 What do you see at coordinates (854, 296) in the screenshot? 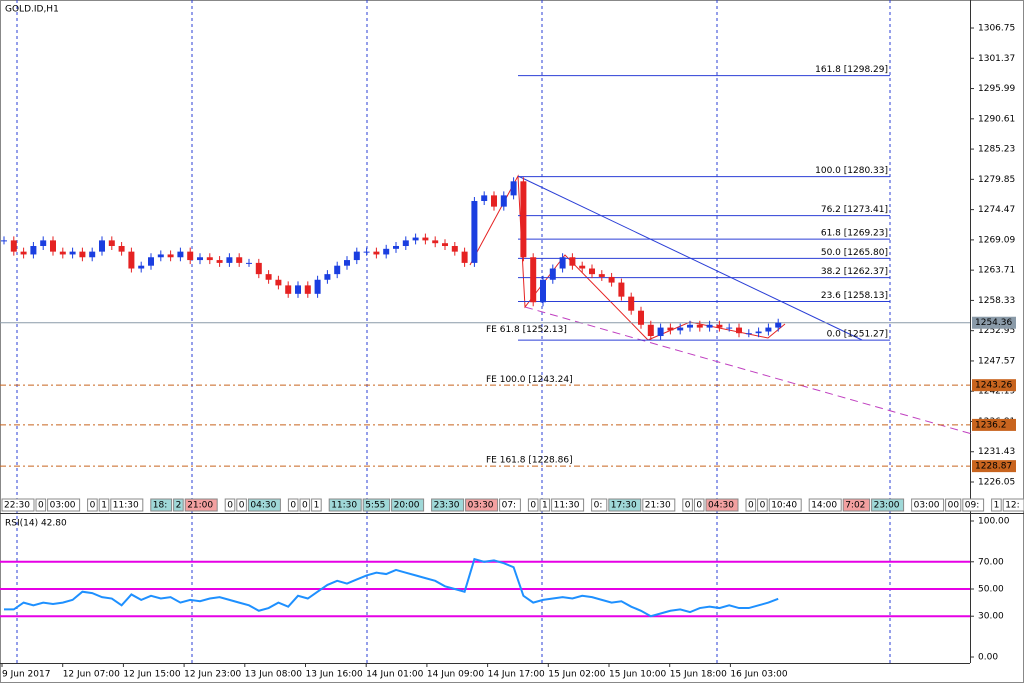
I see `fib-label: 23.6 [1258.13]` at bounding box center [854, 296].